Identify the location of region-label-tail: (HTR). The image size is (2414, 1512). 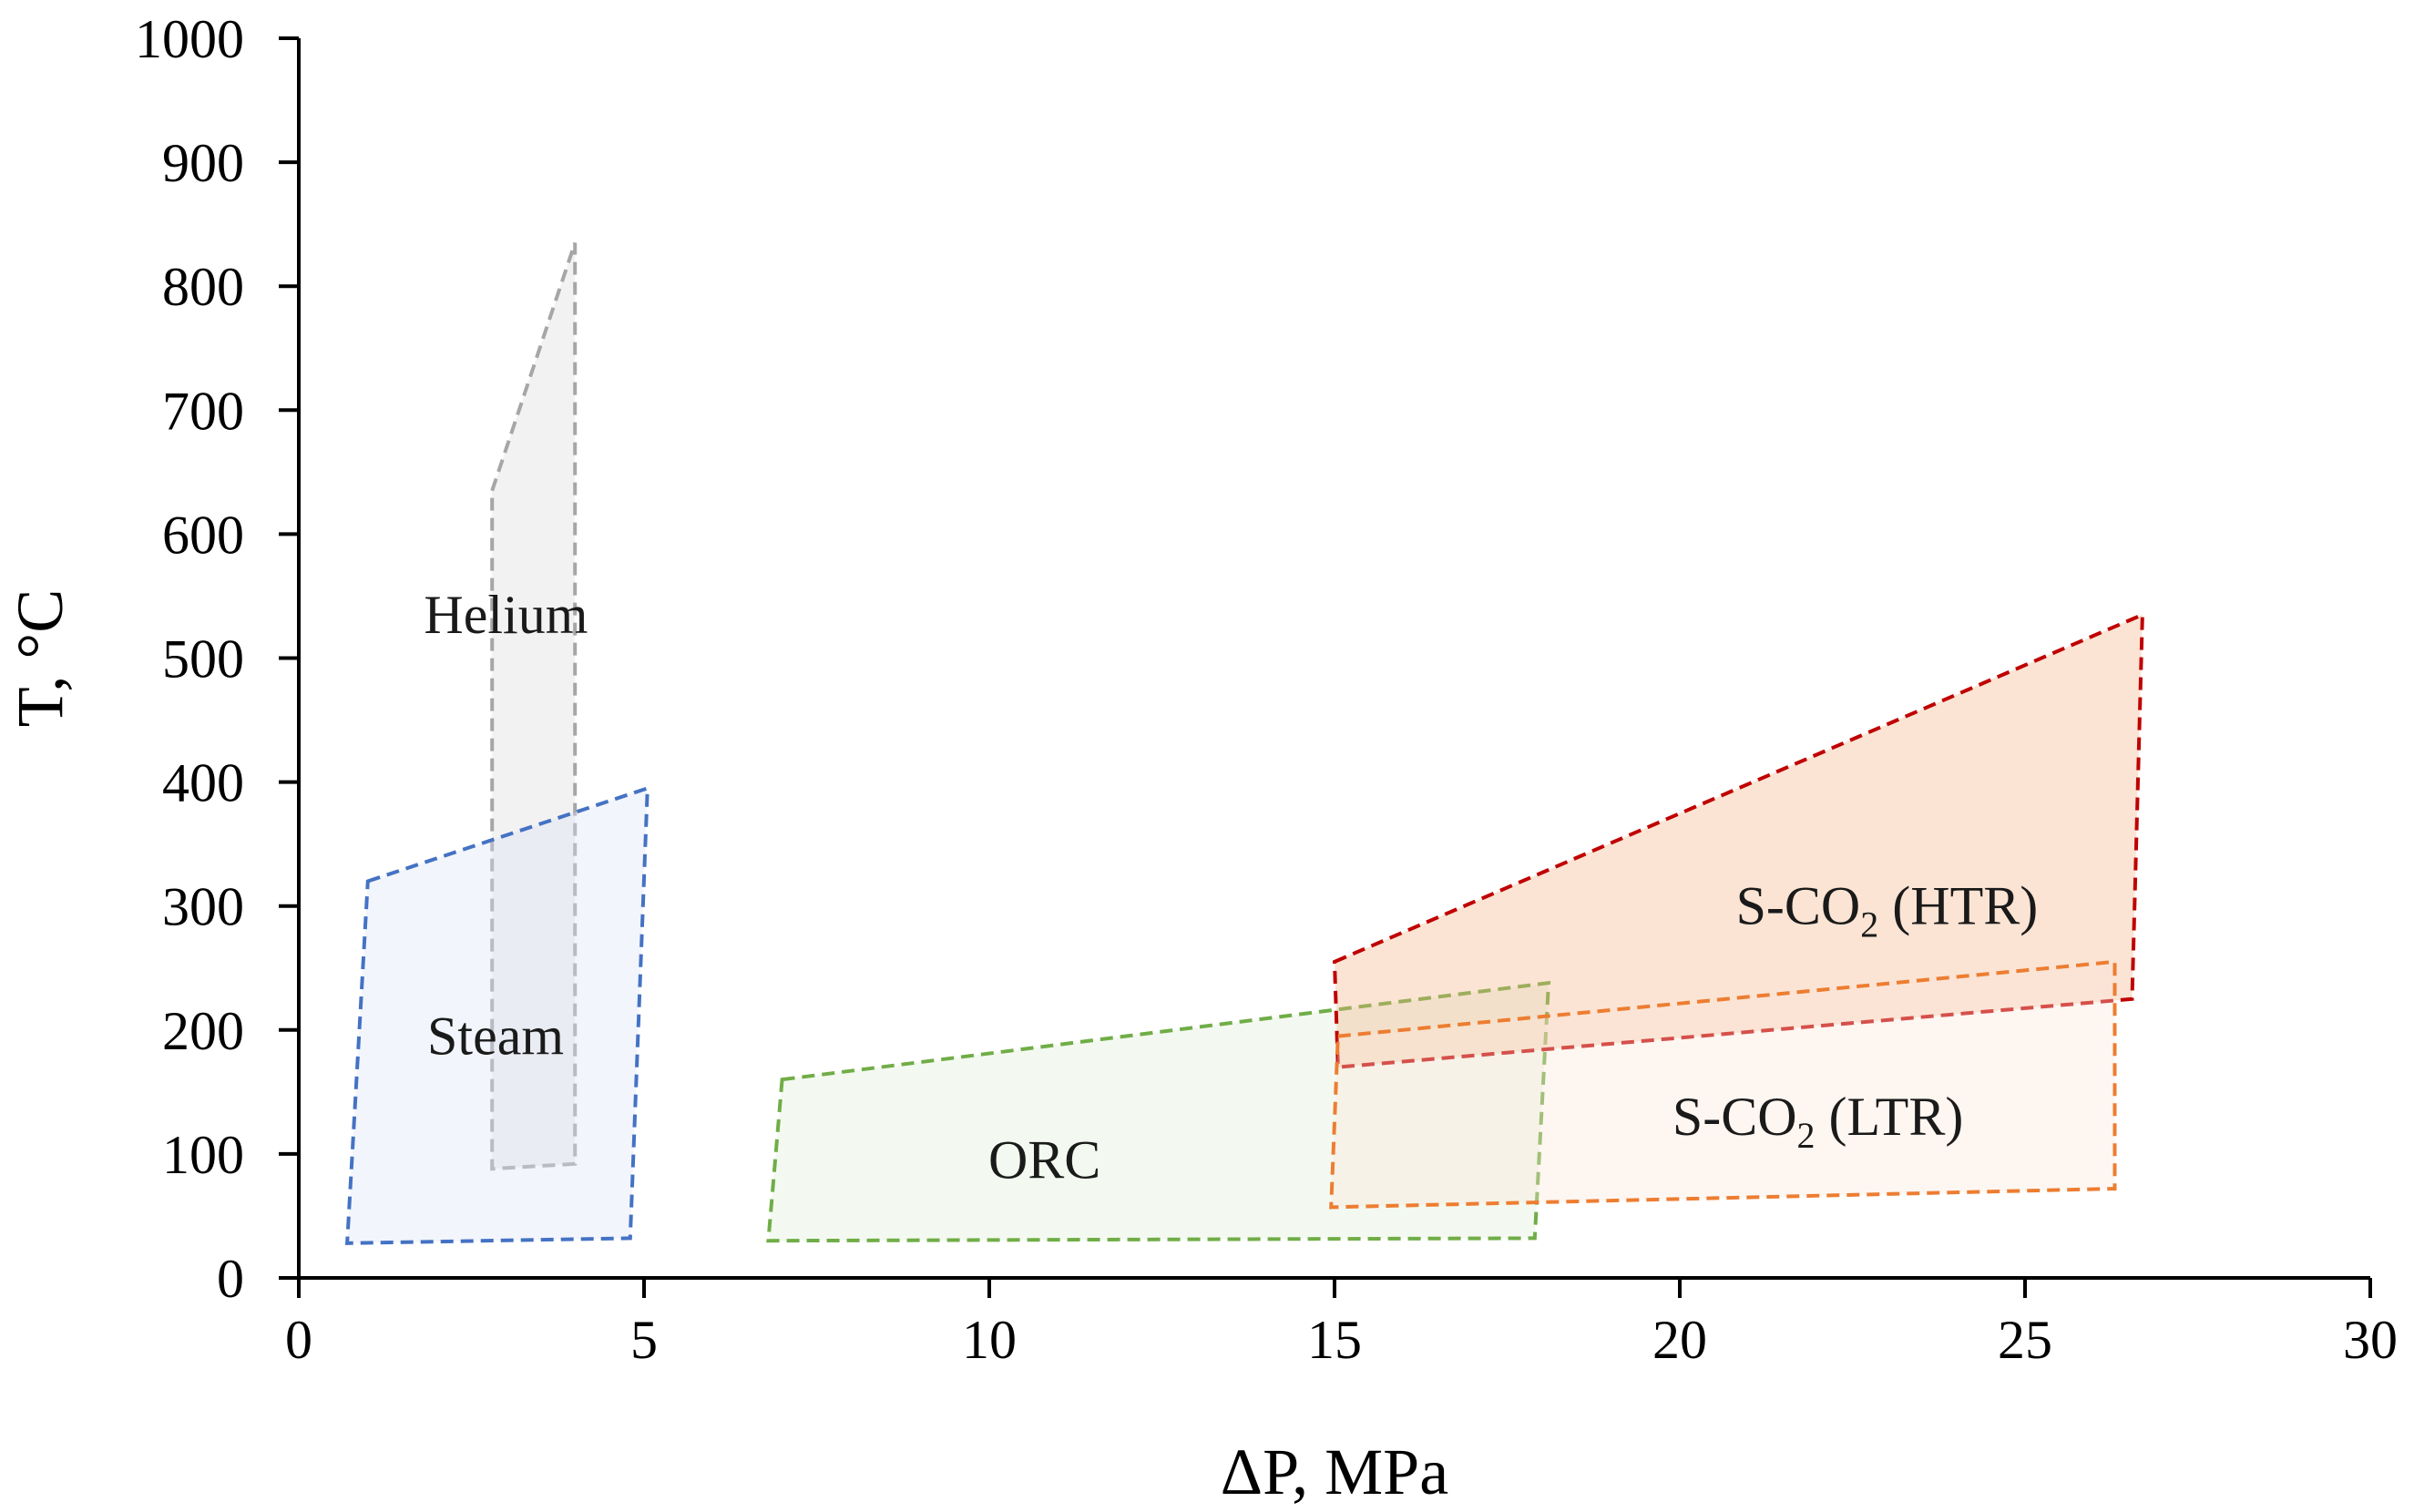
(1958, 906).